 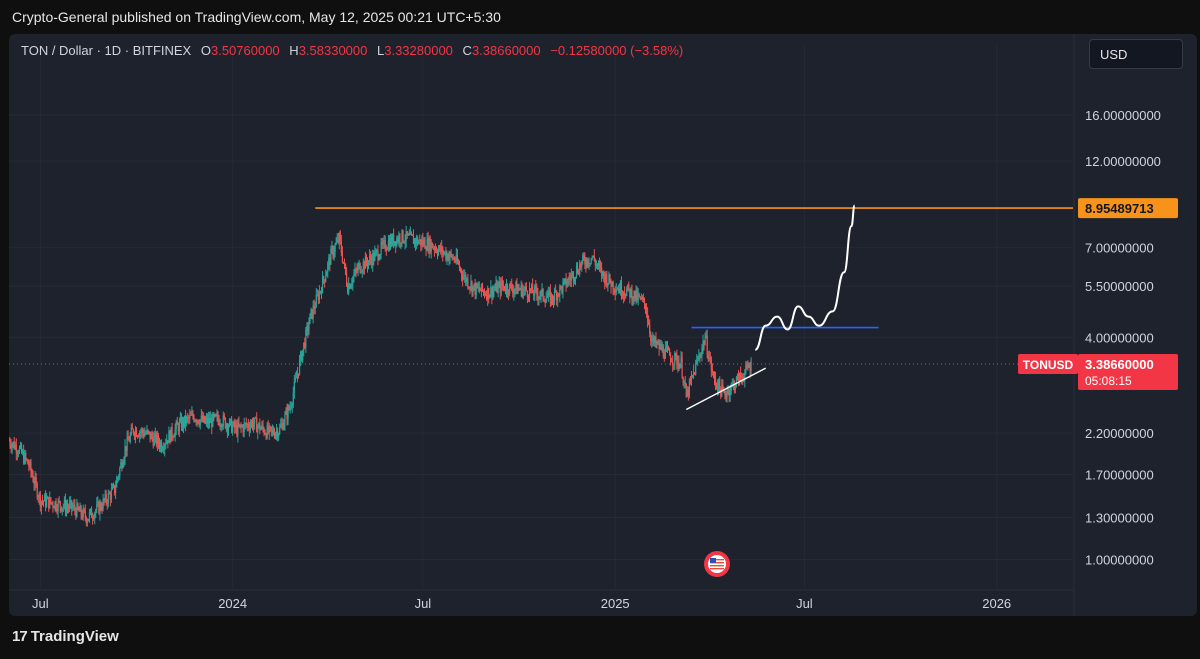 What do you see at coordinates (423, 603) in the screenshot?
I see `x-tick-label: Jul` at bounding box center [423, 603].